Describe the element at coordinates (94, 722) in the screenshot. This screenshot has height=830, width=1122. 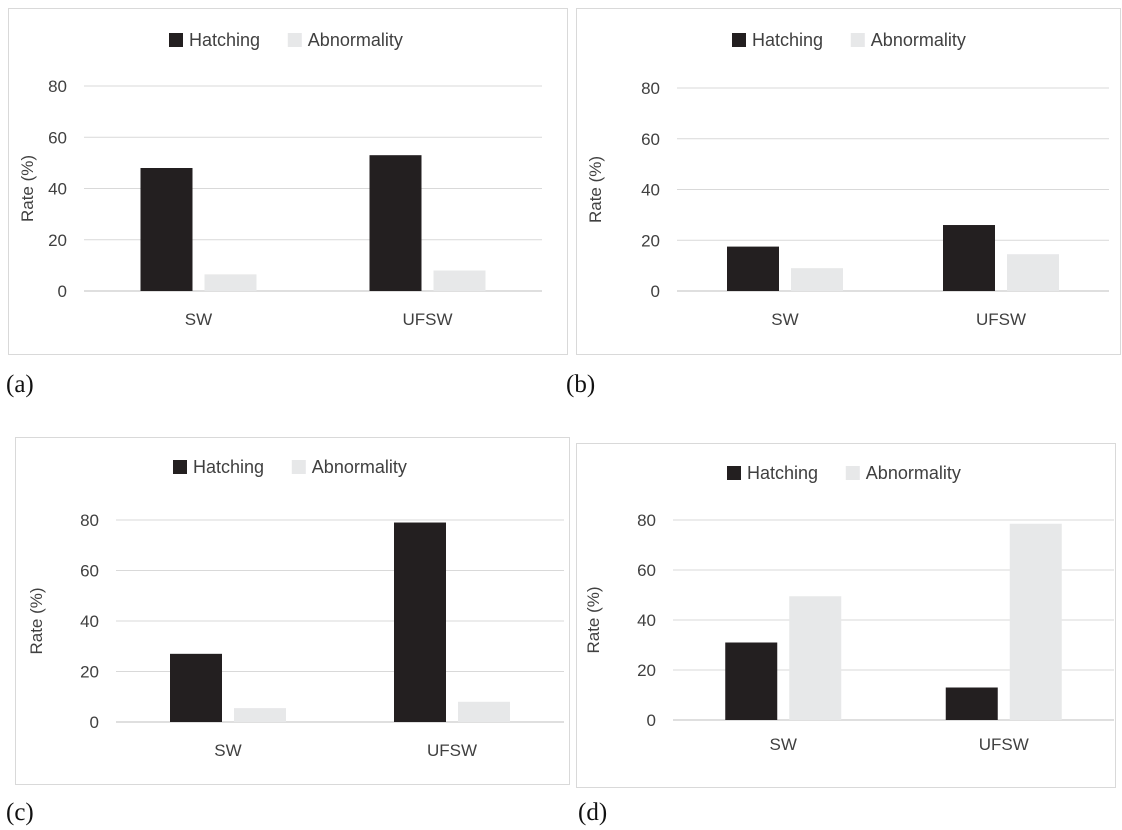
I see `chart-c-y-tick-0: 0` at that location.